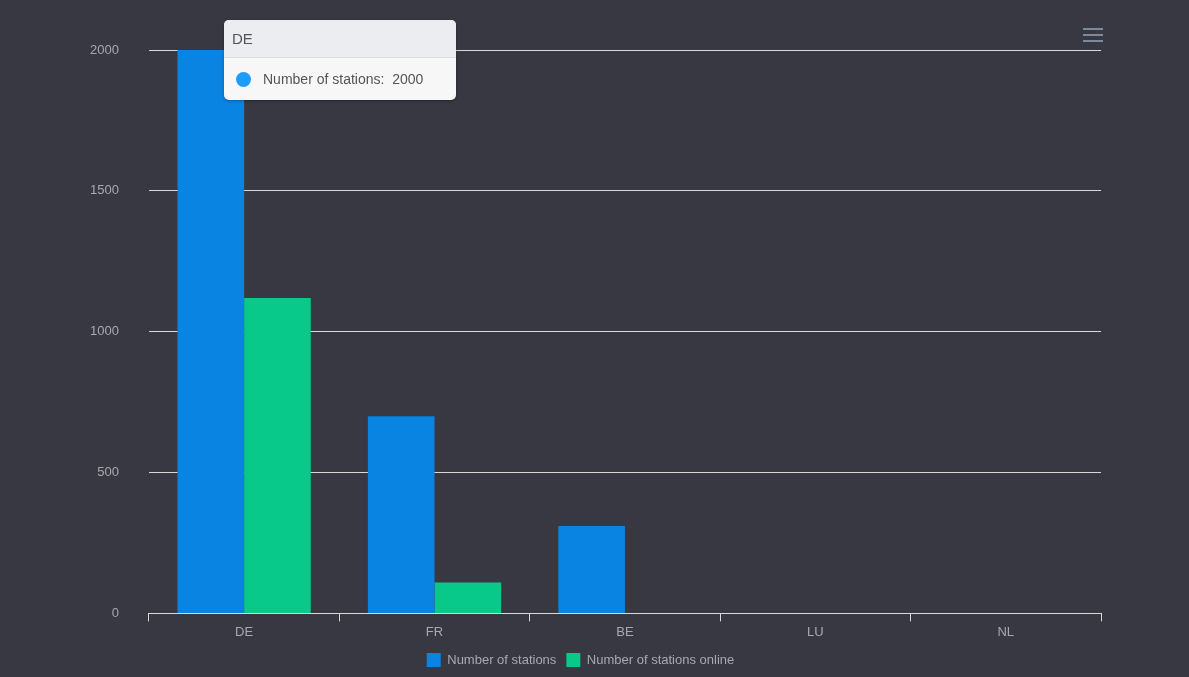  Describe the element at coordinates (104, 49) in the screenshot. I see `y-tick-label: 2000` at that location.